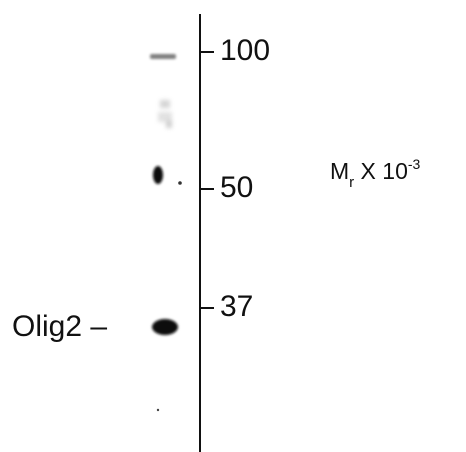 This screenshot has height=452, width=466. What do you see at coordinates (352, 182) in the screenshot?
I see `units-subscript: r` at bounding box center [352, 182].